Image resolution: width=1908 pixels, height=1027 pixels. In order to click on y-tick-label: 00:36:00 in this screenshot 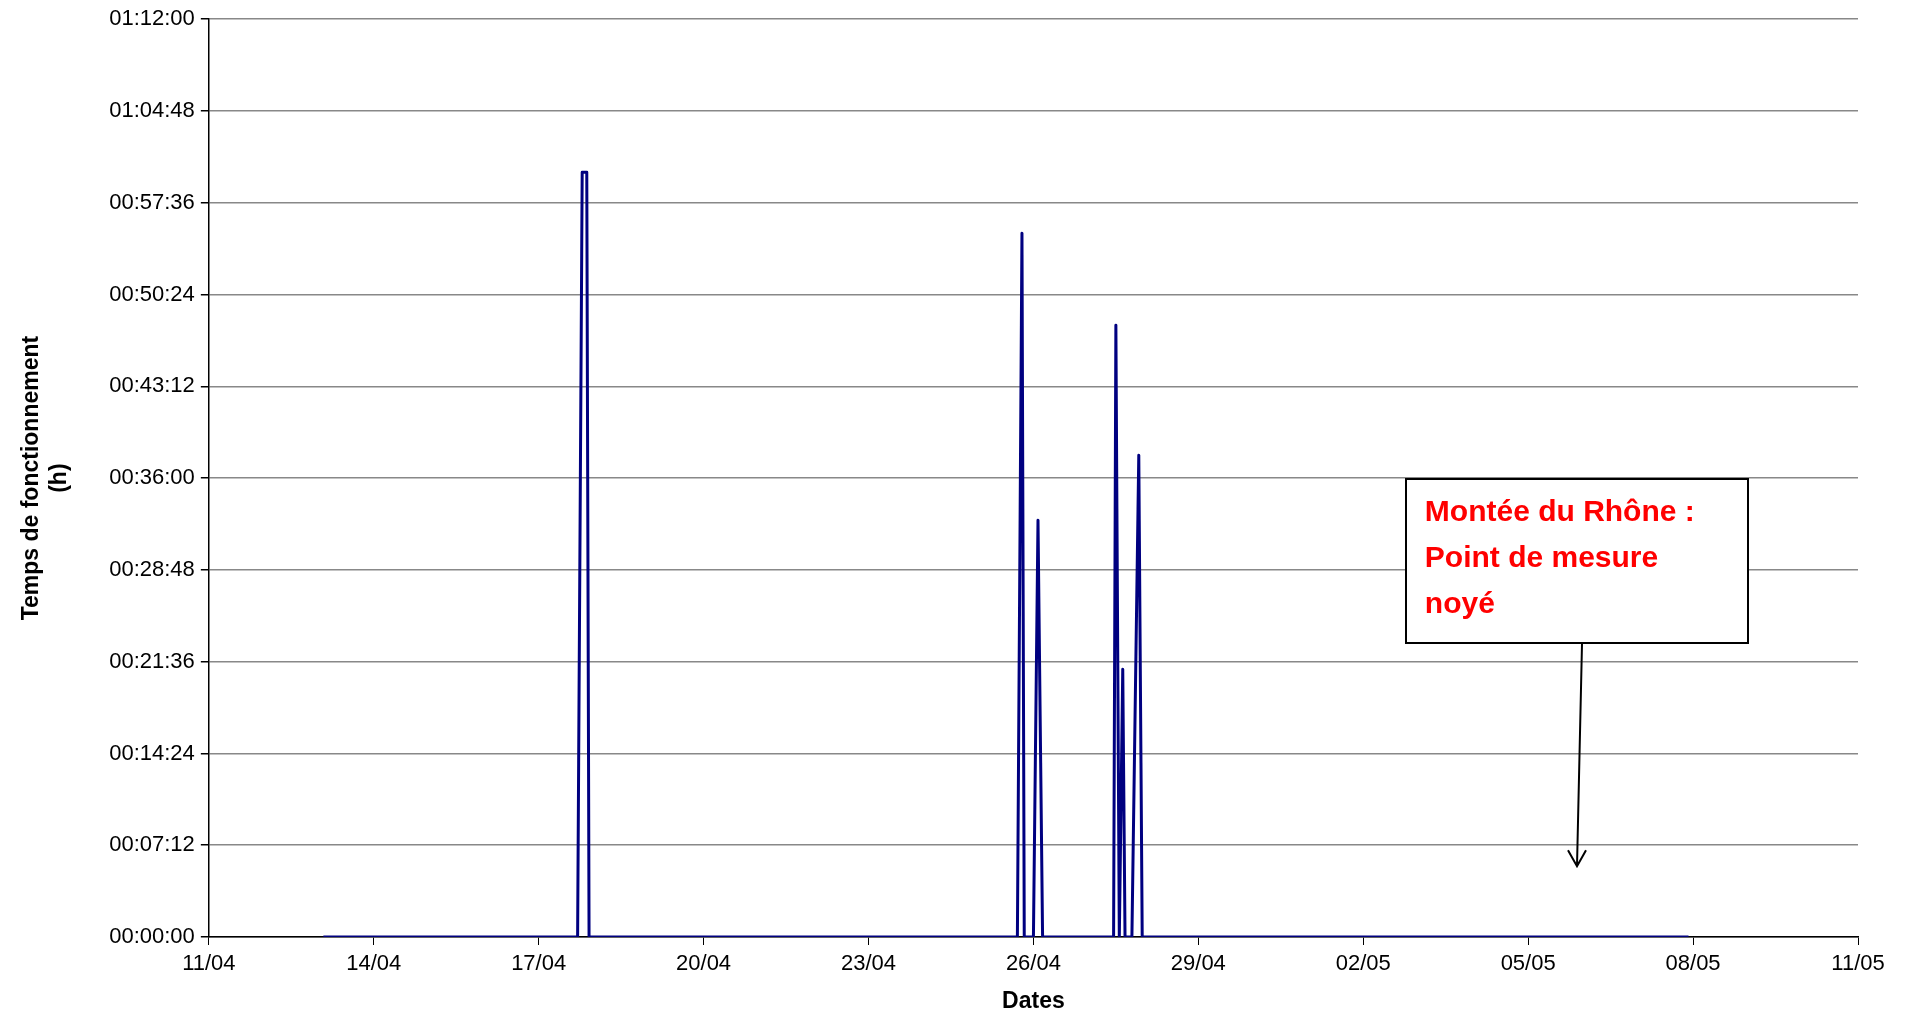, I will do `click(152, 477)`.